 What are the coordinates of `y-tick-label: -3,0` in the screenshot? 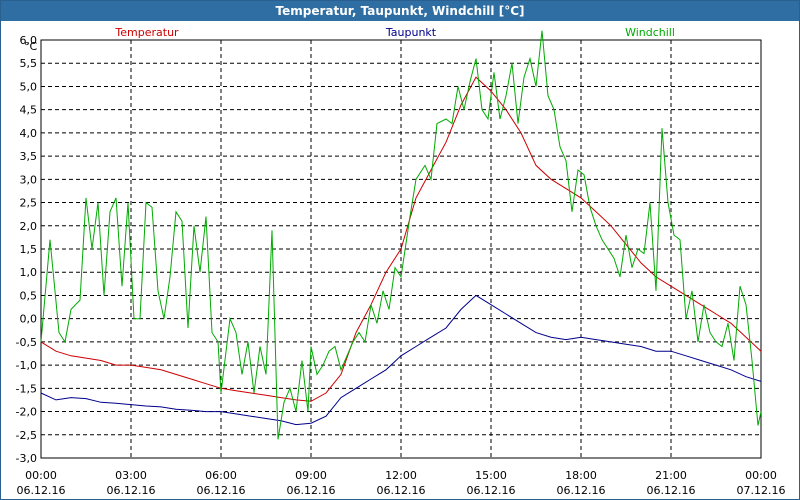 It's located at (26, 458).